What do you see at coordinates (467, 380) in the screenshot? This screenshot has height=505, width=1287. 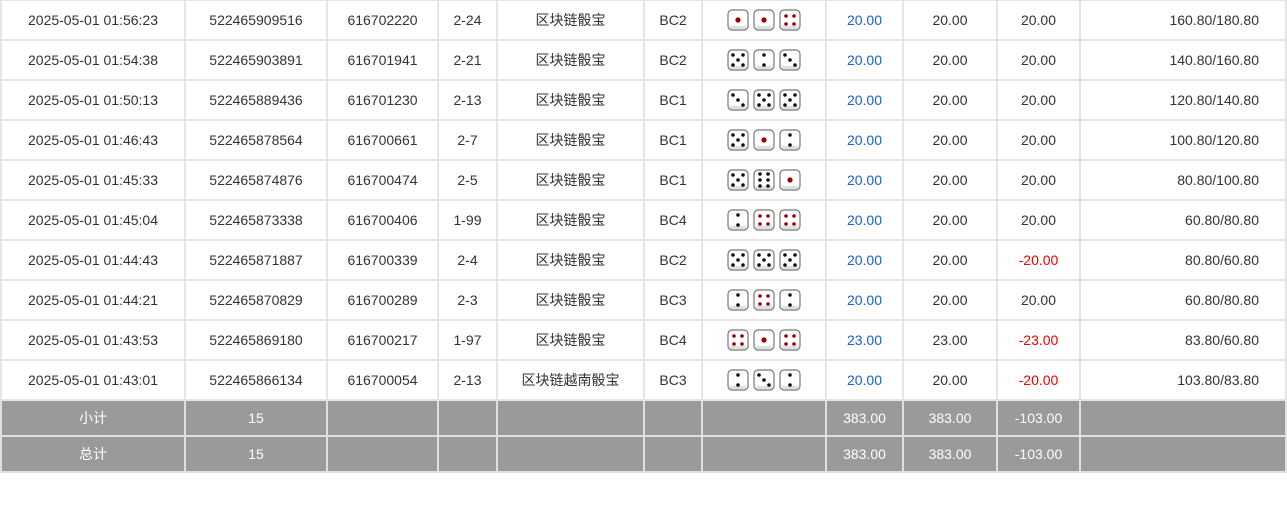 I see `table-number: 2-13` at bounding box center [467, 380].